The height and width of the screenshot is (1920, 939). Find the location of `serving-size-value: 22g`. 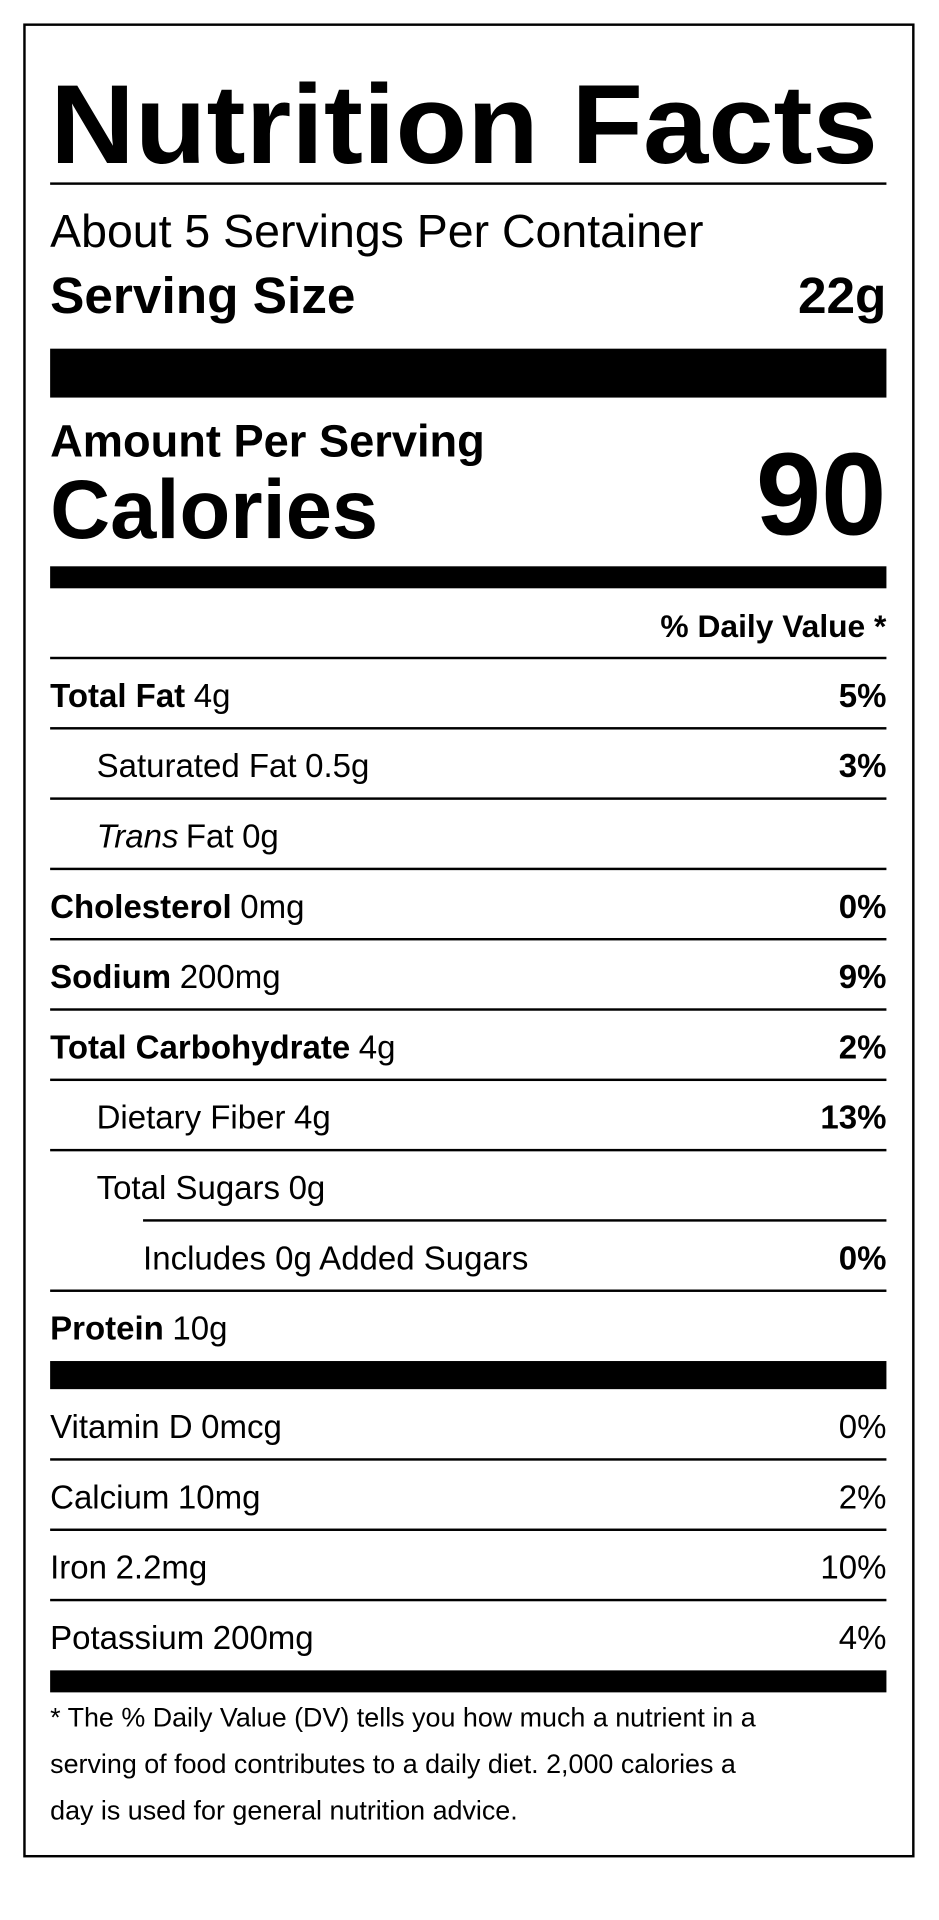

serving-size-value: 22g is located at coordinates (842, 295).